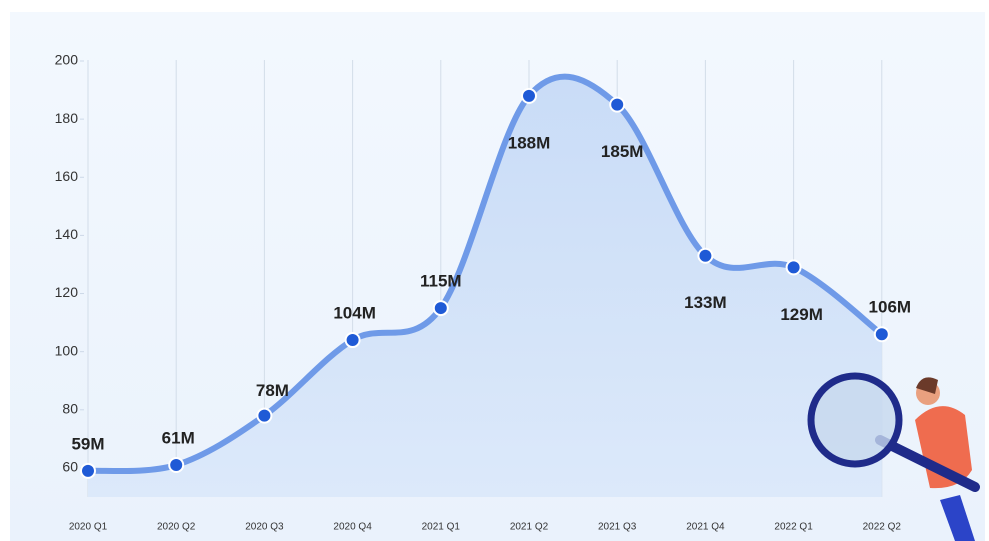 This screenshot has width=989, height=541. What do you see at coordinates (882, 527) in the screenshot?
I see `x-tick-label: 2022 Q2` at bounding box center [882, 527].